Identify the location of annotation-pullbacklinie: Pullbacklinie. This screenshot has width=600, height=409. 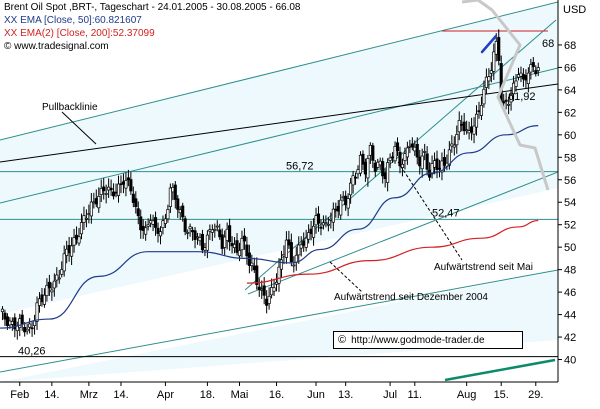
(70, 107).